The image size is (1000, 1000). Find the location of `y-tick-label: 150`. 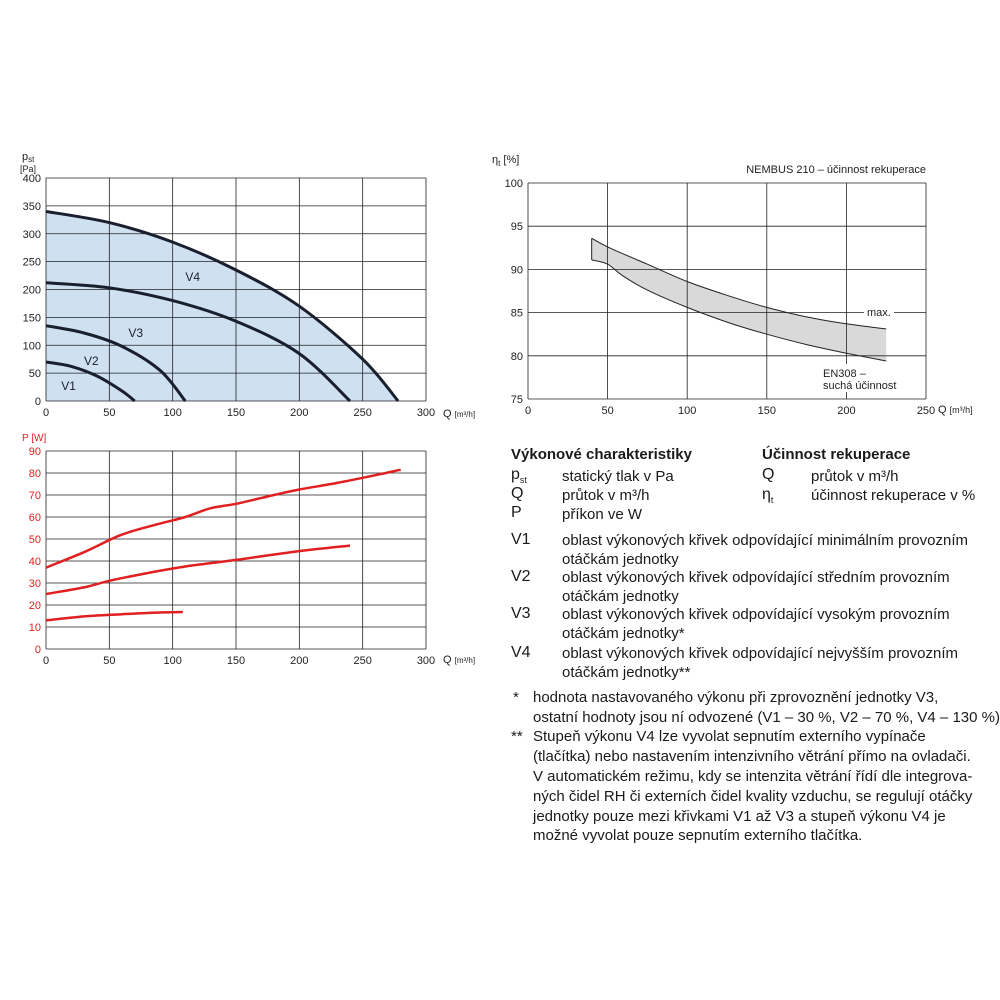

y-tick-label: 150 is located at coordinates (32, 318).